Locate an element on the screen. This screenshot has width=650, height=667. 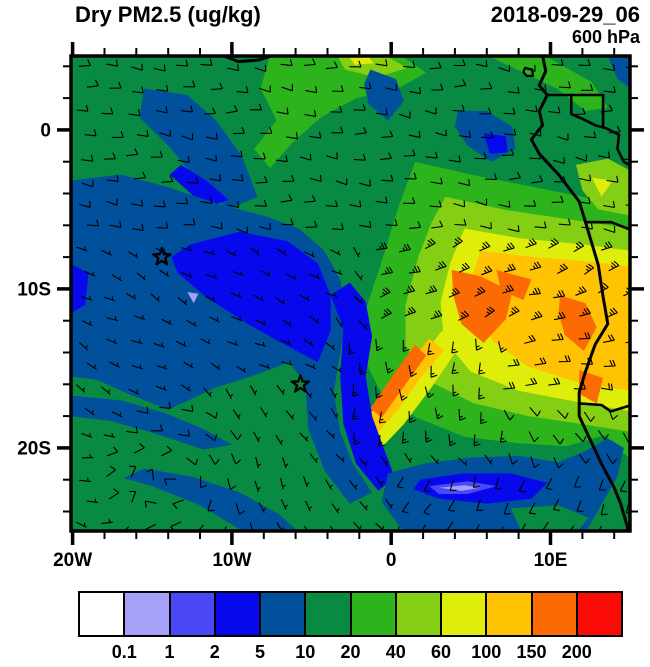
colorbar-tick-label: 150 is located at coordinates (531, 652).